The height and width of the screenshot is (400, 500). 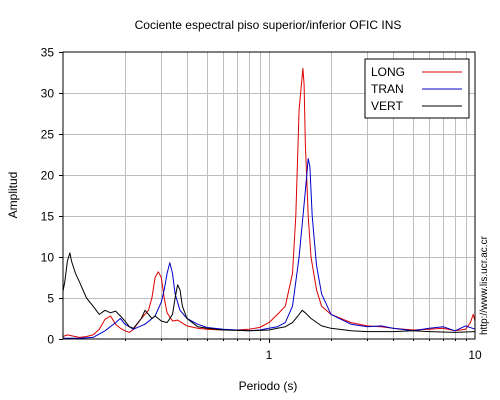 I want to click on y-tick-label: 30, so click(x=48, y=94).